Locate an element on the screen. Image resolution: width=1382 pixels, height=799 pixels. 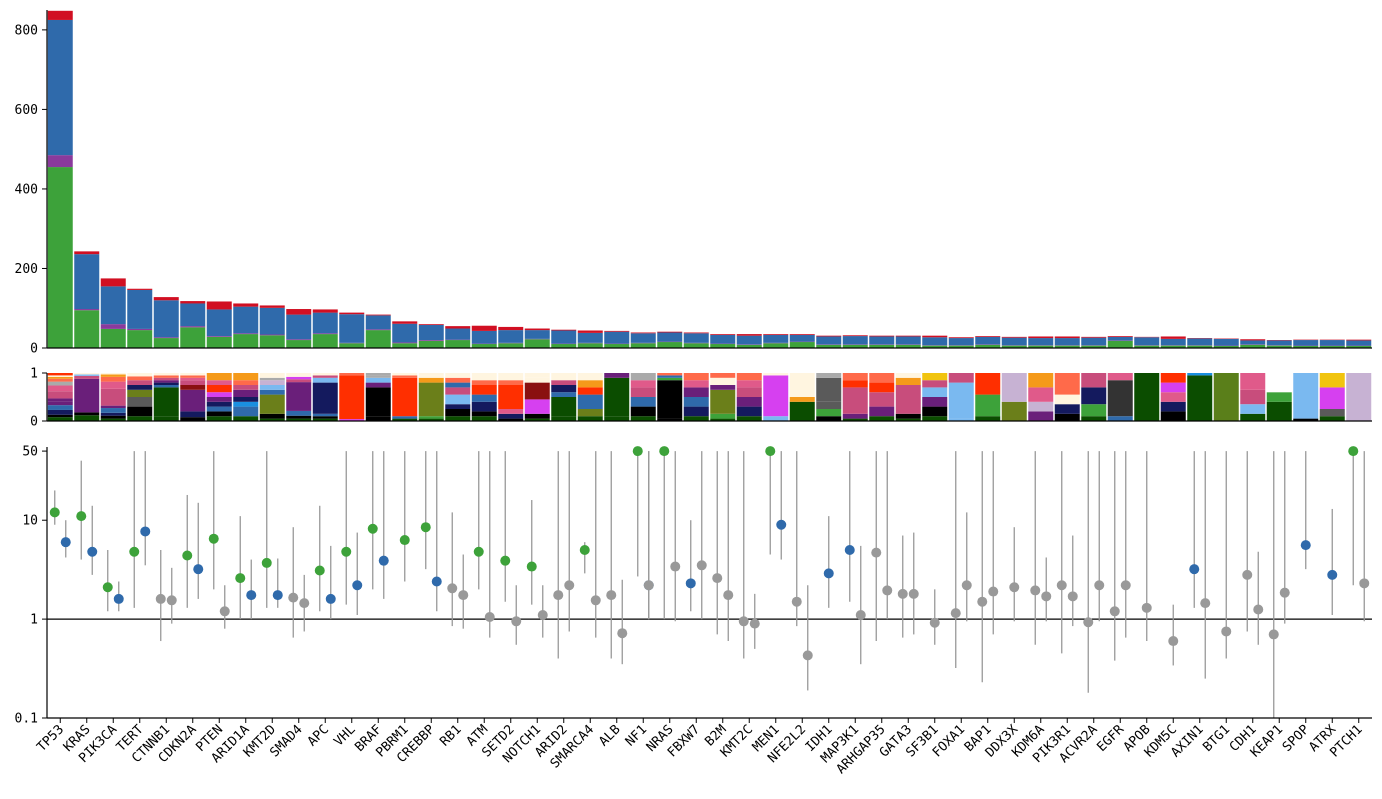
odds-point-smad4 is located at coordinates (293, 597).